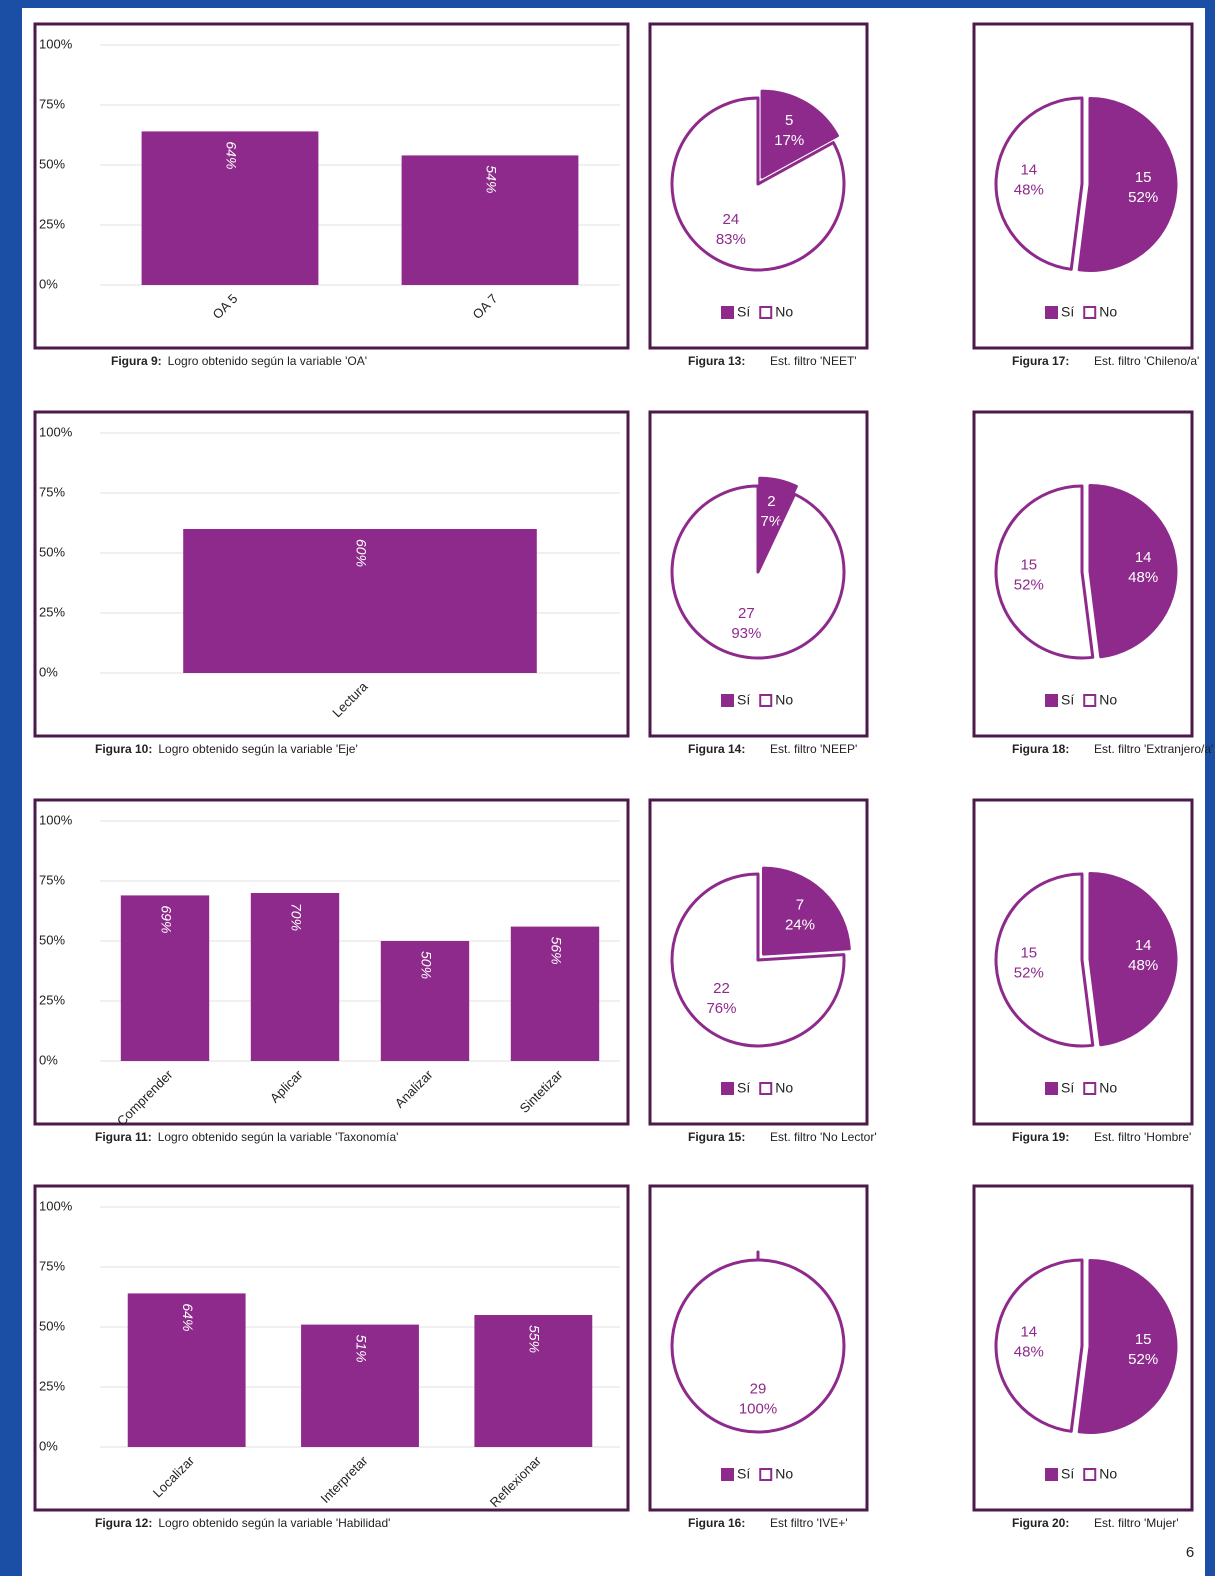  What do you see at coordinates (800, 904) in the screenshot?
I see `slice-count: 7` at bounding box center [800, 904].